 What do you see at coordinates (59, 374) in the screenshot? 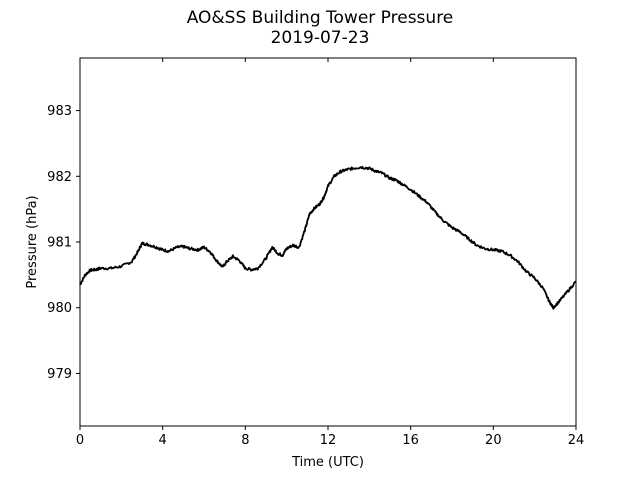
I see `y-tick-label: 979` at bounding box center [59, 374].